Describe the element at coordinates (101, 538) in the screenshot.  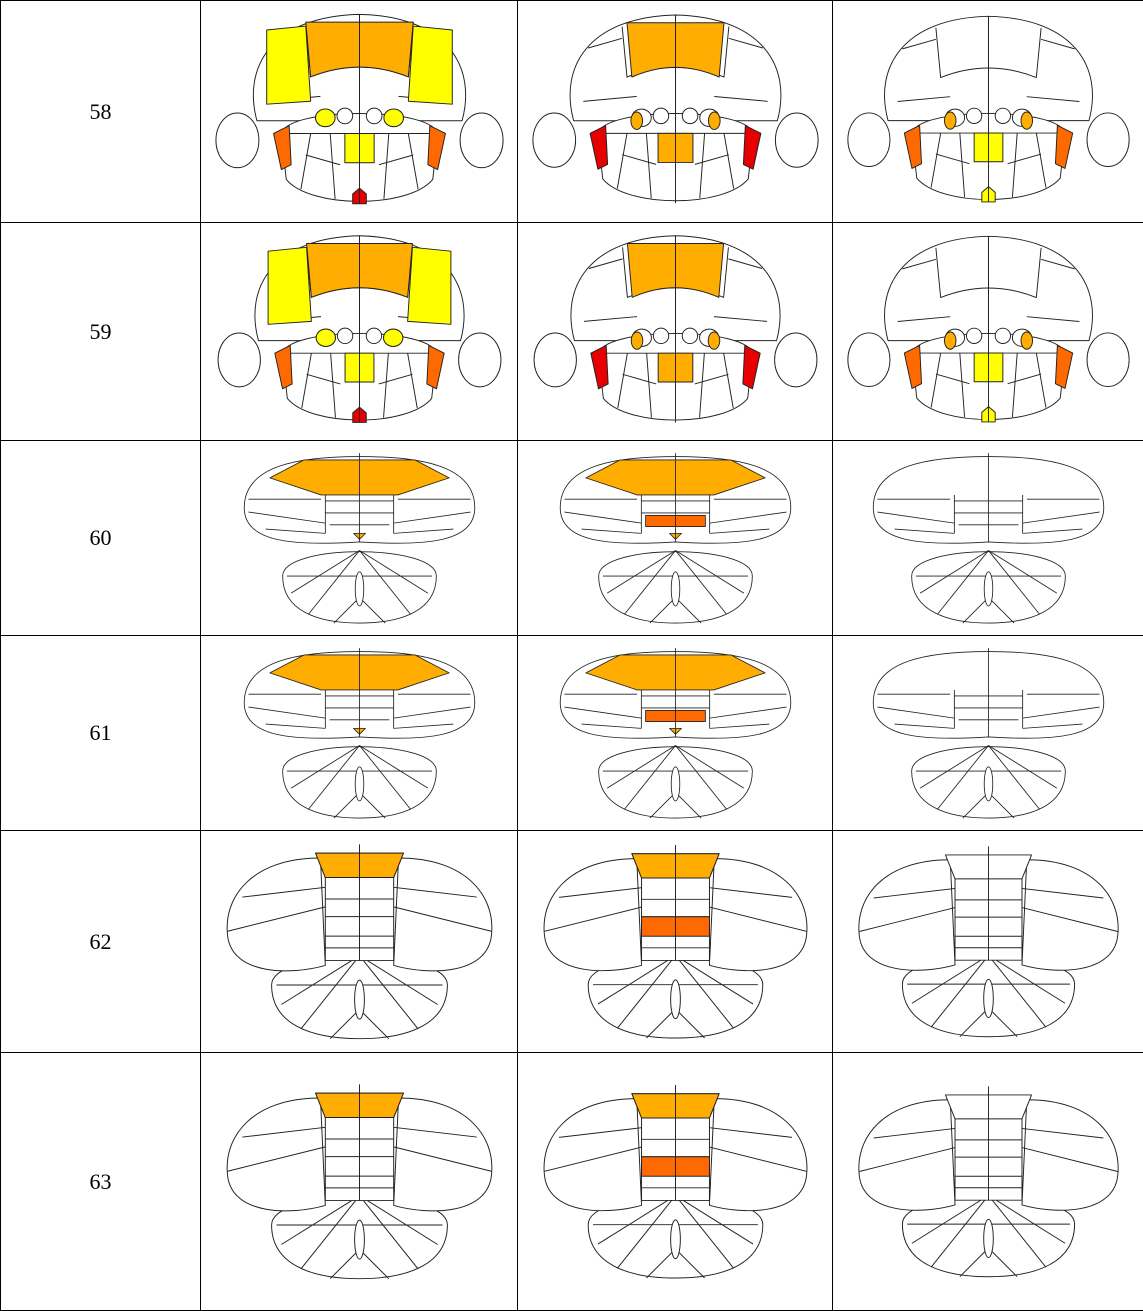
I see `row-label: 60` at that location.